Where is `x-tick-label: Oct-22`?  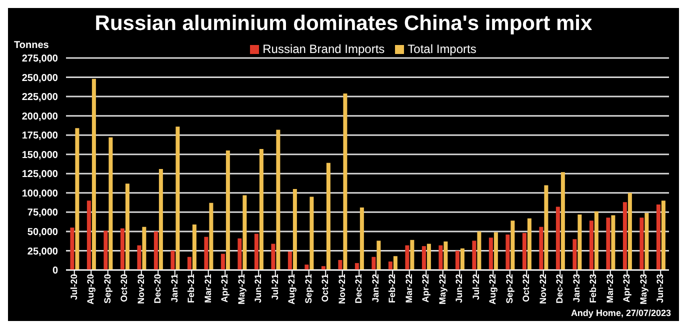
x-tick-label: Oct-22 is located at coordinates (526, 288).